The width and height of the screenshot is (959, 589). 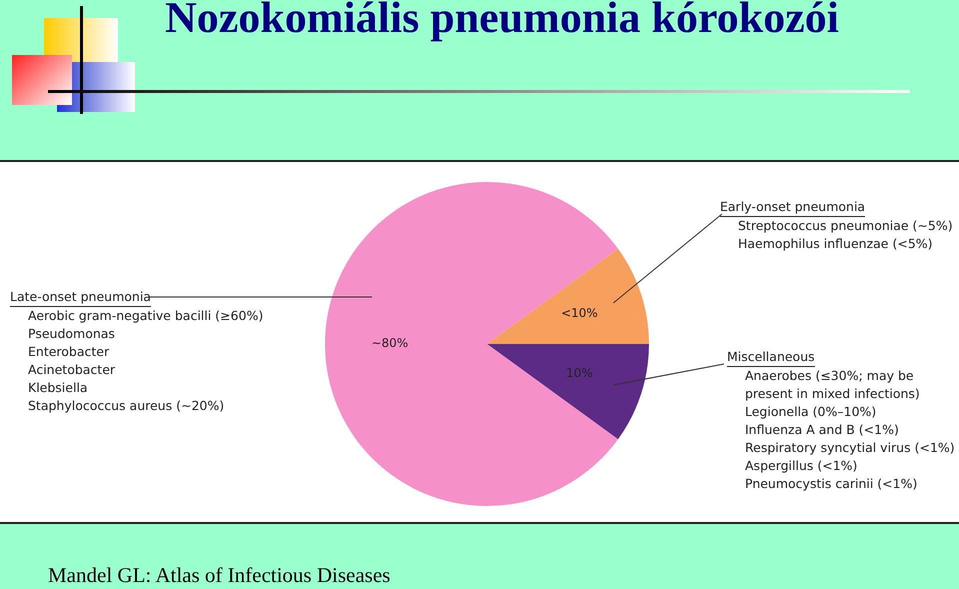 I want to click on text: Mandel GL: Atlas of Infectious Diseases, so click(x=219, y=575).